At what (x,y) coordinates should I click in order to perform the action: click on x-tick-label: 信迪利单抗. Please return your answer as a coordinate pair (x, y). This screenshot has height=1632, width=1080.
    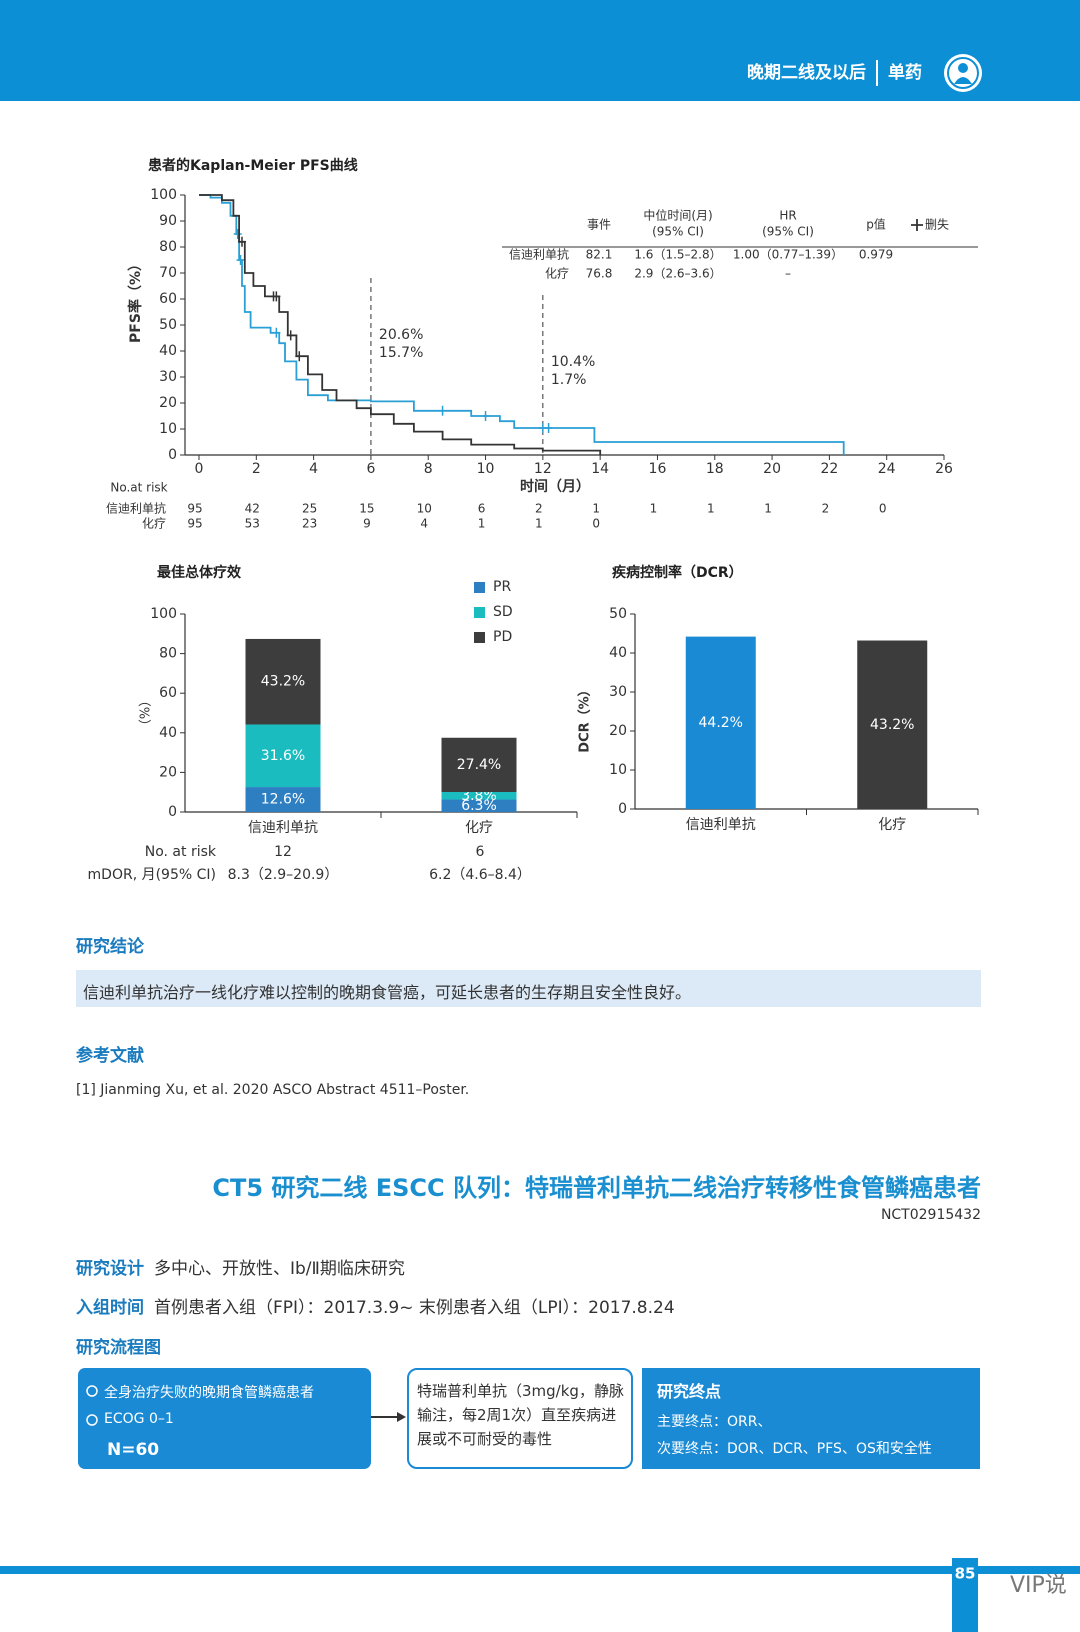
    Looking at the image, I should click on (283, 828).